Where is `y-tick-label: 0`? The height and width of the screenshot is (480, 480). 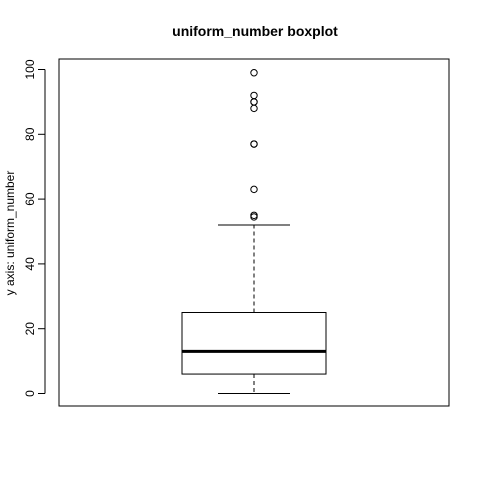
y-tick-label: 0 is located at coordinates (30, 393).